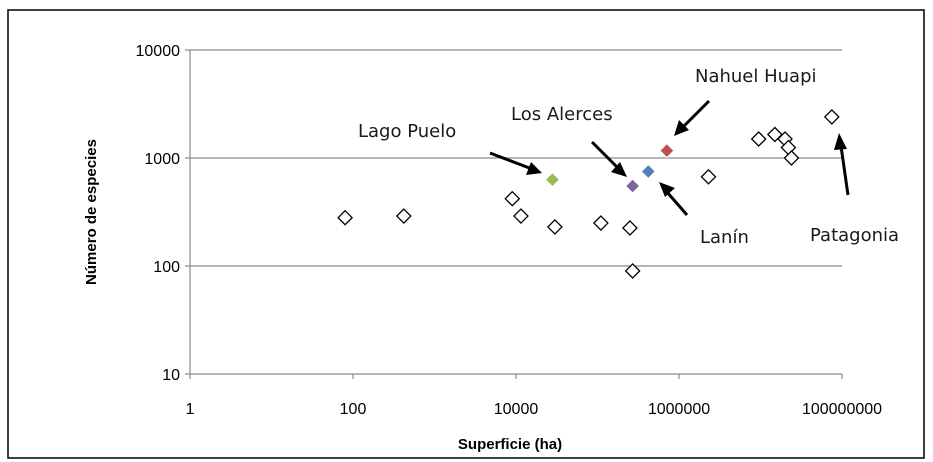 This screenshot has width=933, height=462. Describe the element at coordinates (619, 169) in the screenshot. I see `arrow-los-alerces-head` at that location.